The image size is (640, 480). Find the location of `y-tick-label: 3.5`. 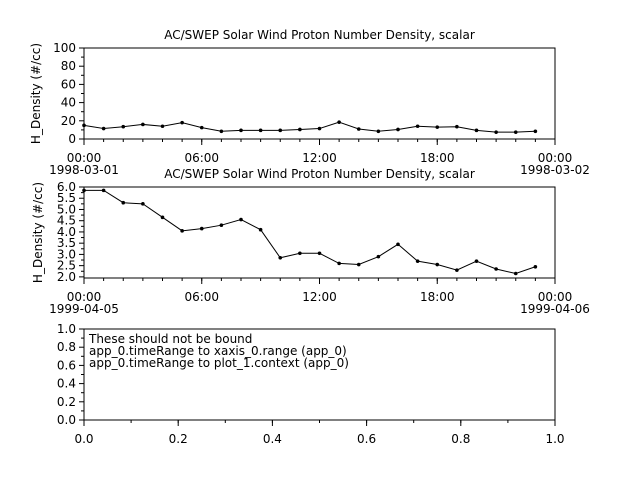

y-tick-label: 3.5 is located at coordinates (66, 243).